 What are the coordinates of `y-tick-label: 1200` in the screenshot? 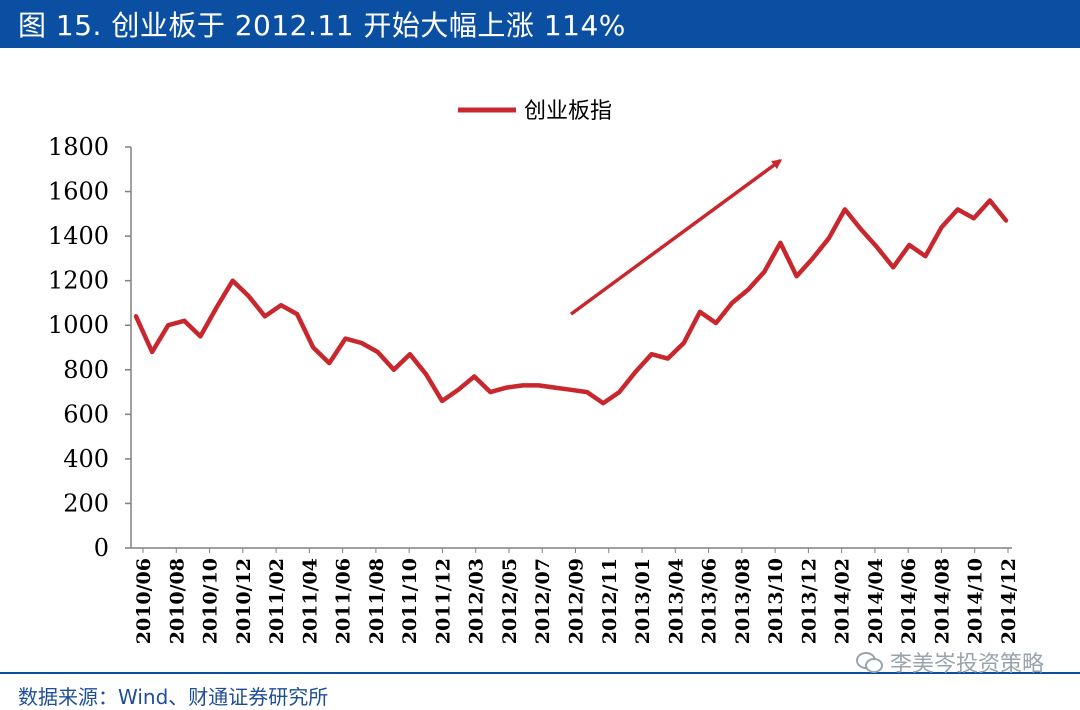 It's located at (78, 281).